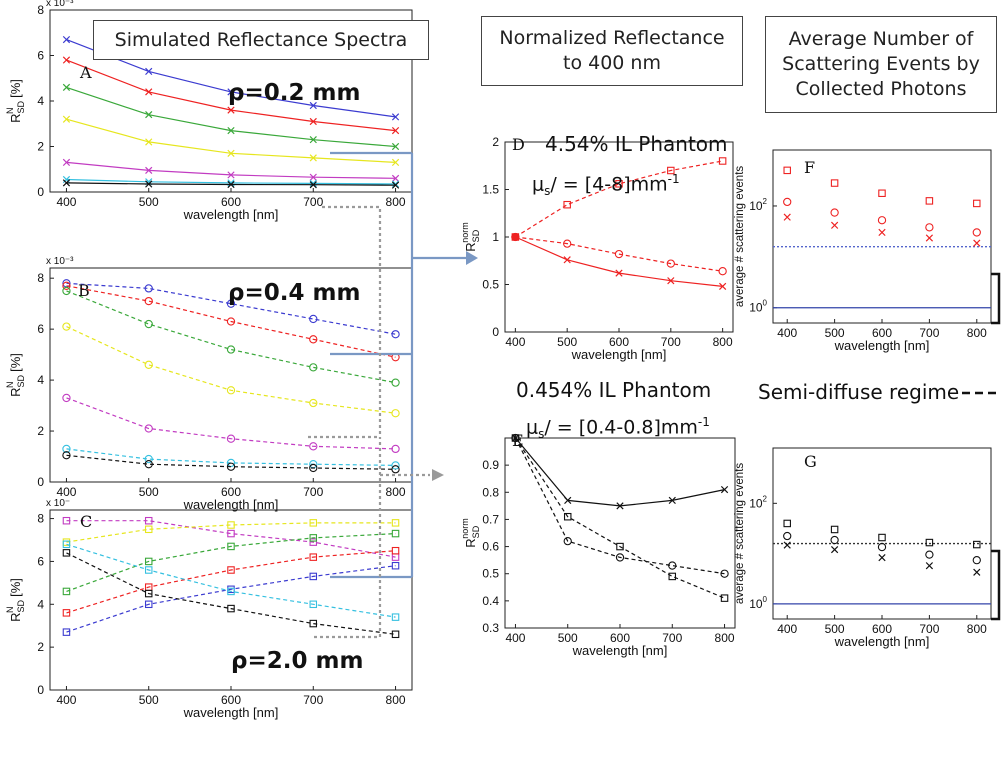 The height and width of the screenshot is (758, 1002). What do you see at coordinates (490, 465) in the screenshot?
I see `y-tick-label-E: 0.9` at bounding box center [490, 465].